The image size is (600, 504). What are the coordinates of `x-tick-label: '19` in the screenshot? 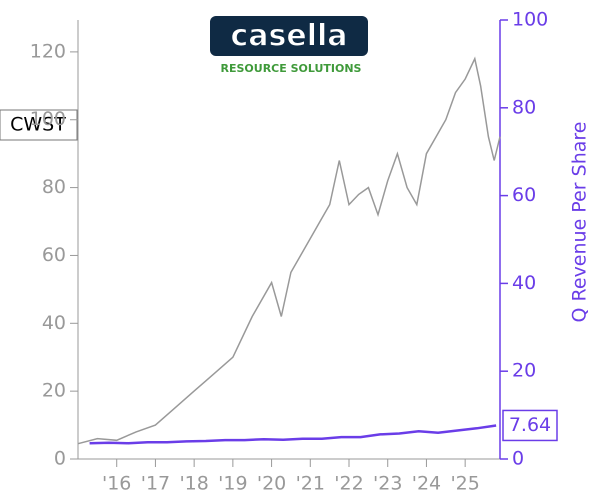 It's located at (232, 484).